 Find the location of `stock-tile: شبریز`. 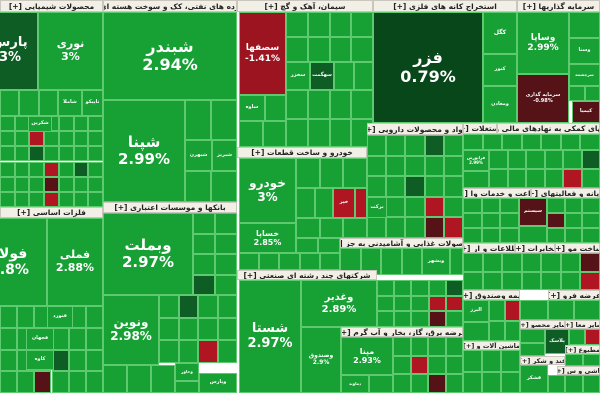

stock-tile: شبریز is located at coordinates (224, 155).